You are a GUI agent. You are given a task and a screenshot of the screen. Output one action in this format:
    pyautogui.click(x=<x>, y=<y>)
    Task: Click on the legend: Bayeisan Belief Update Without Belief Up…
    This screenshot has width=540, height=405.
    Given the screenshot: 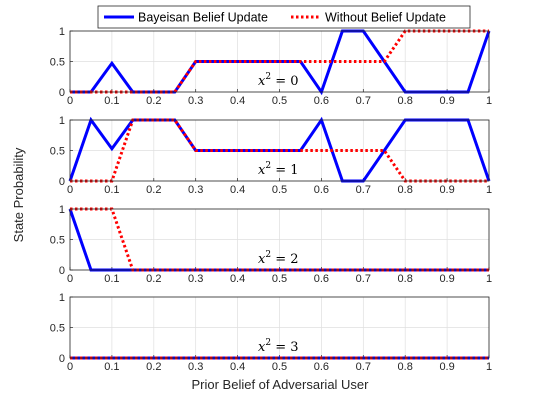 What is the action you would take?
    pyautogui.click(x=284, y=17)
    